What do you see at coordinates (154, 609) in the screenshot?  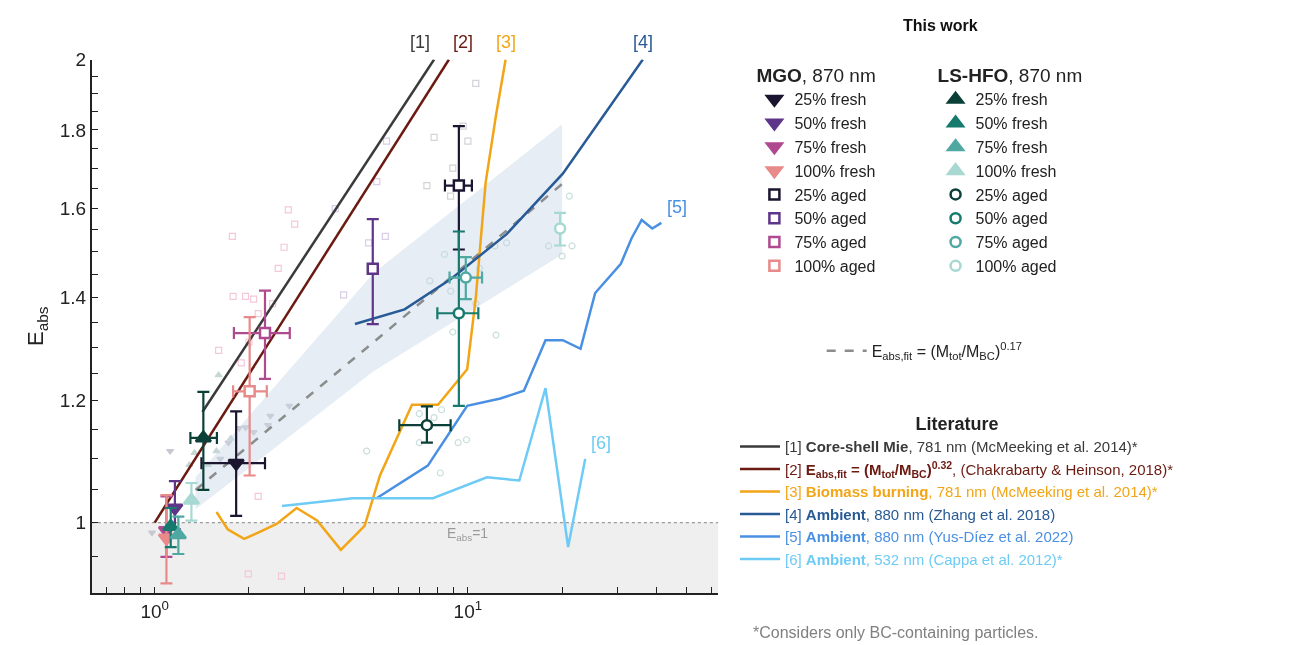 I see `x-tick-label: 10$^{0}$` at bounding box center [154, 609].